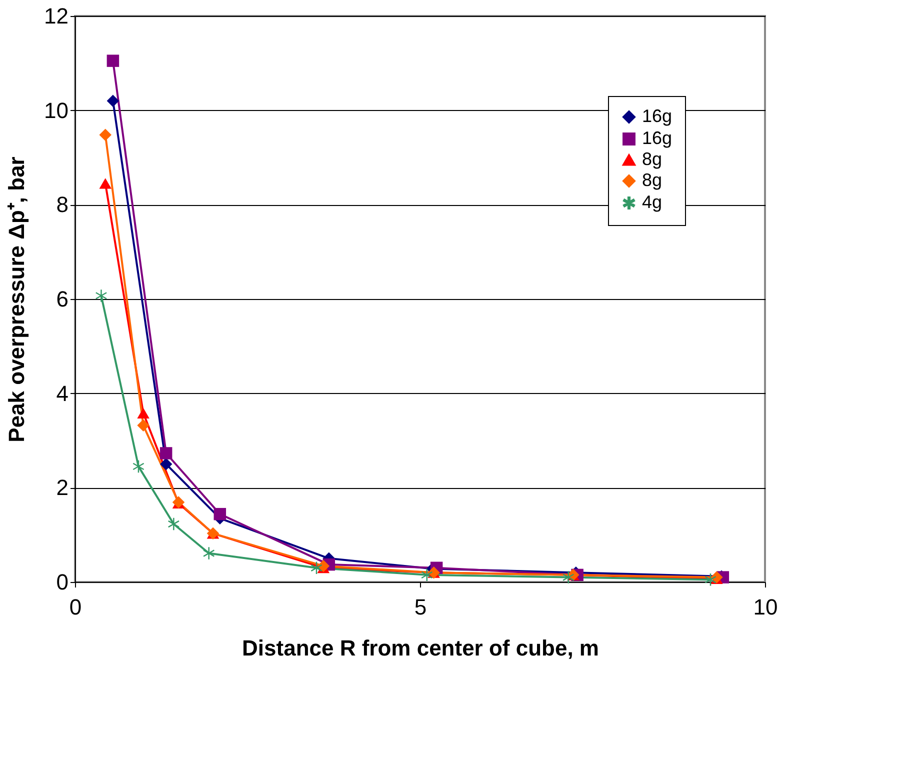 This screenshot has width=901, height=771. Describe the element at coordinates (765, 607) in the screenshot. I see `x-tick-label: 10` at that location.